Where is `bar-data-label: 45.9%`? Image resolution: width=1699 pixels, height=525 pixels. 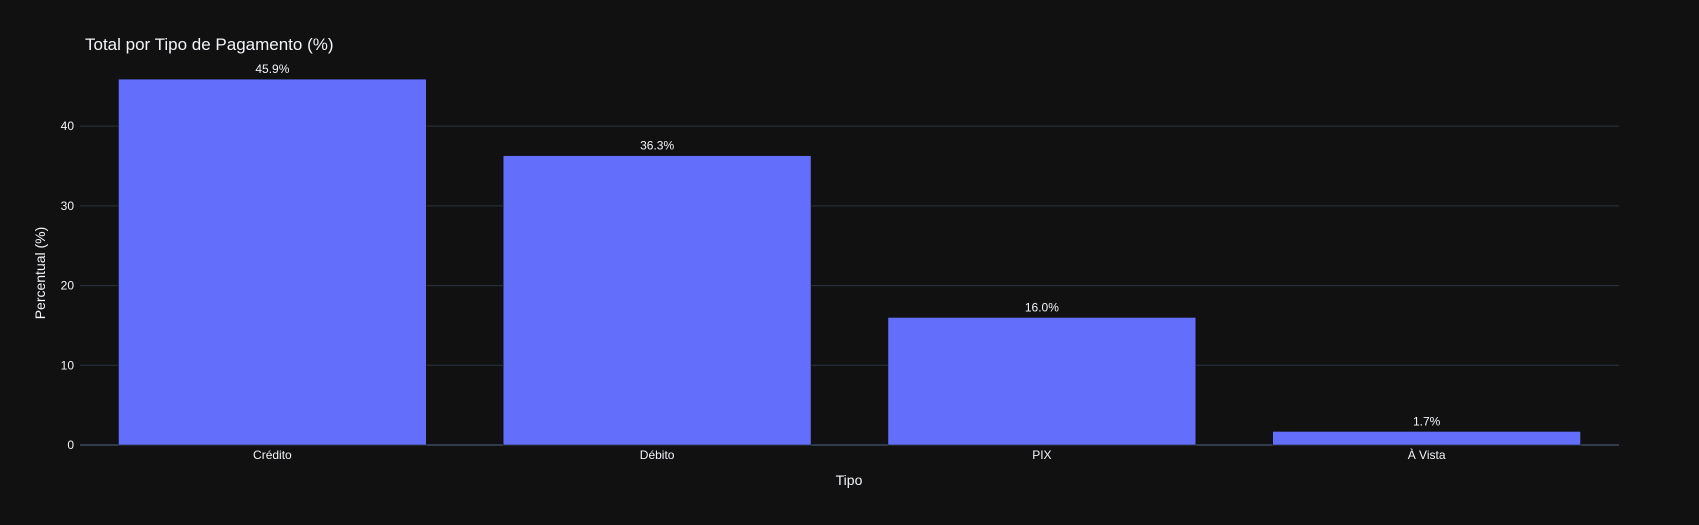 bar-data-label: 45.9% is located at coordinates (272, 69).